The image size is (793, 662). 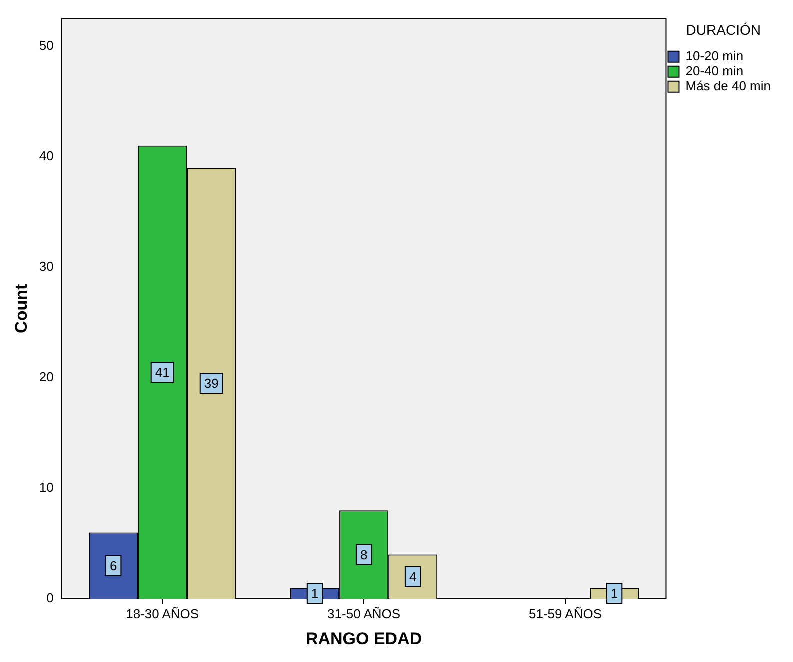 I want to click on y-axis-title: Count, so click(x=21, y=309).